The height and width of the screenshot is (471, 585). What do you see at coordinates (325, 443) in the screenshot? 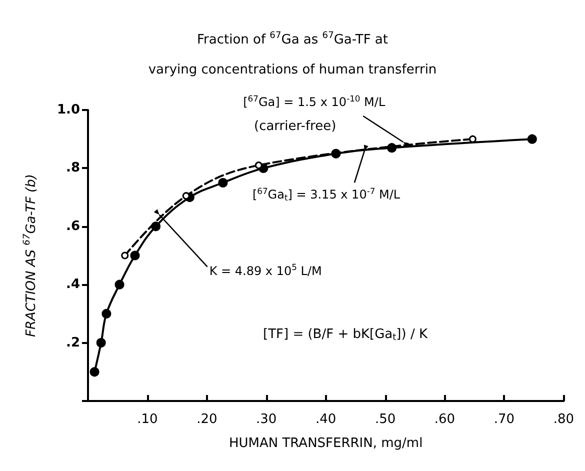
I see `x-axis-title: HUMAN TRANSFERRIN, mg/ml` at bounding box center [325, 443].